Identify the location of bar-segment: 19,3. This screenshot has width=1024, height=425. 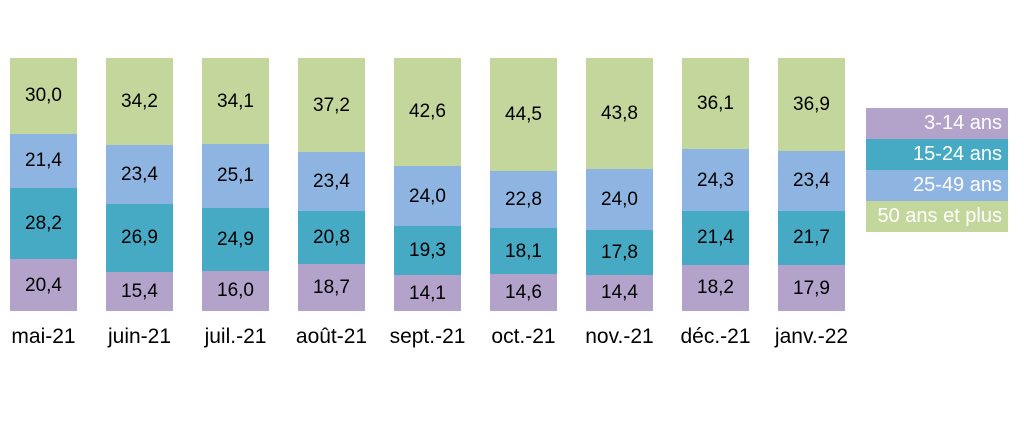
(427, 251).